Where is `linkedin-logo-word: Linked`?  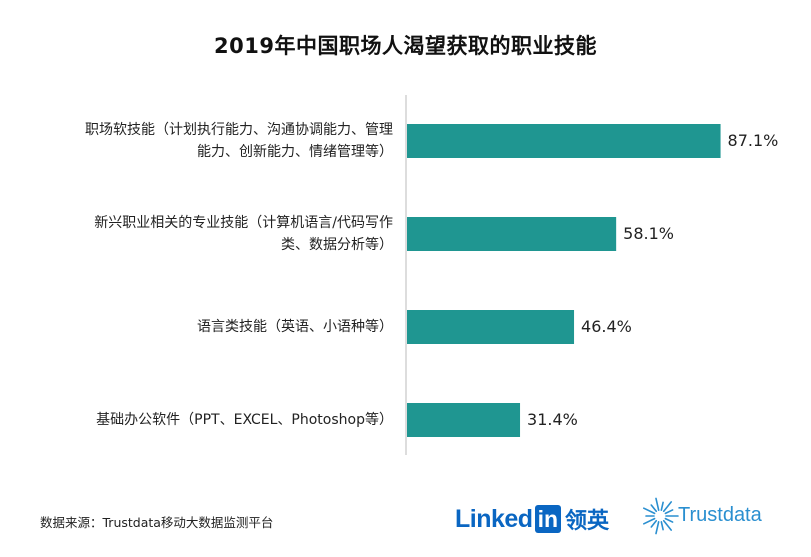
linkedin-logo-word: Linked is located at coordinates (494, 518).